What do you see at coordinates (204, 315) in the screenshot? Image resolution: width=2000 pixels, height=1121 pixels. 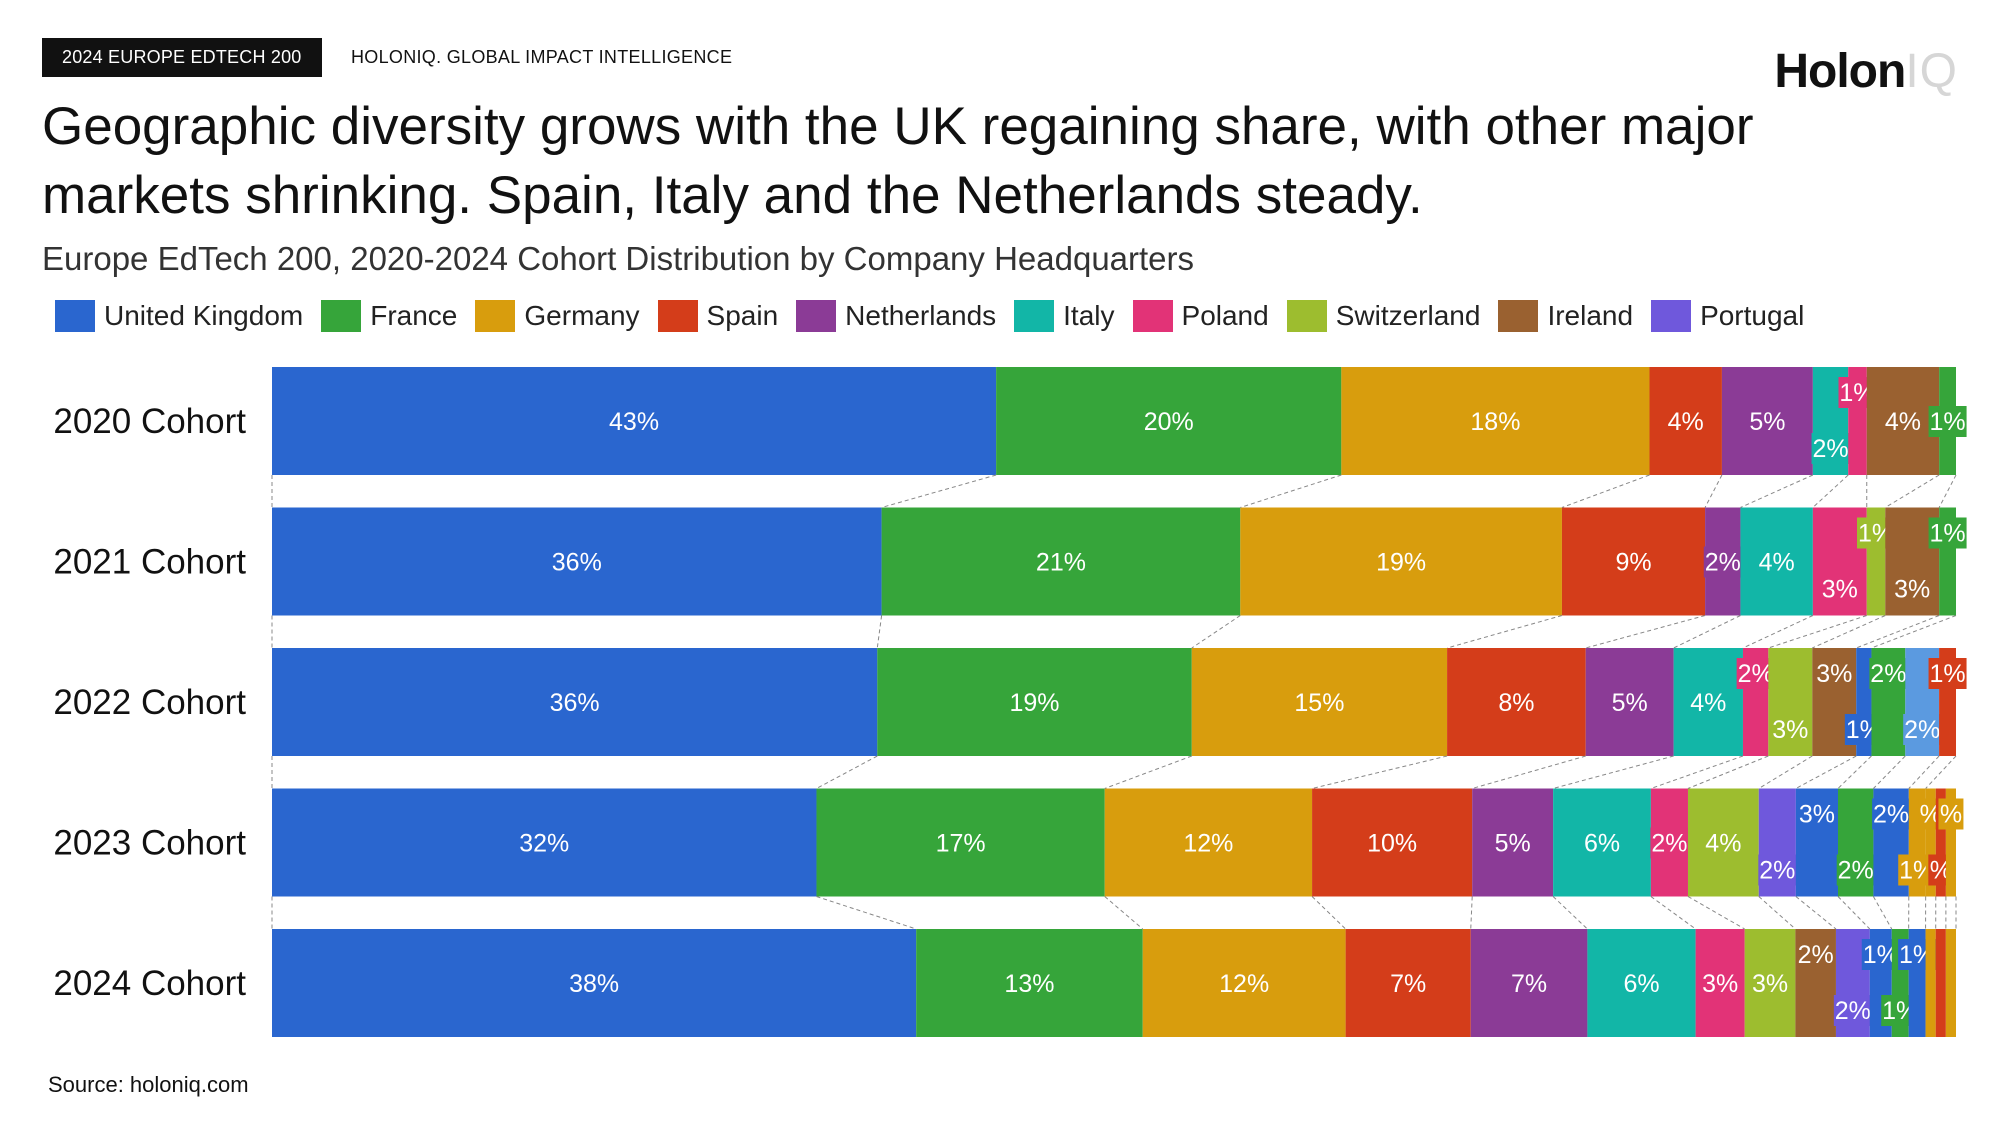 I see `legend-label: United Kingdom` at bounding box center [204, 315].